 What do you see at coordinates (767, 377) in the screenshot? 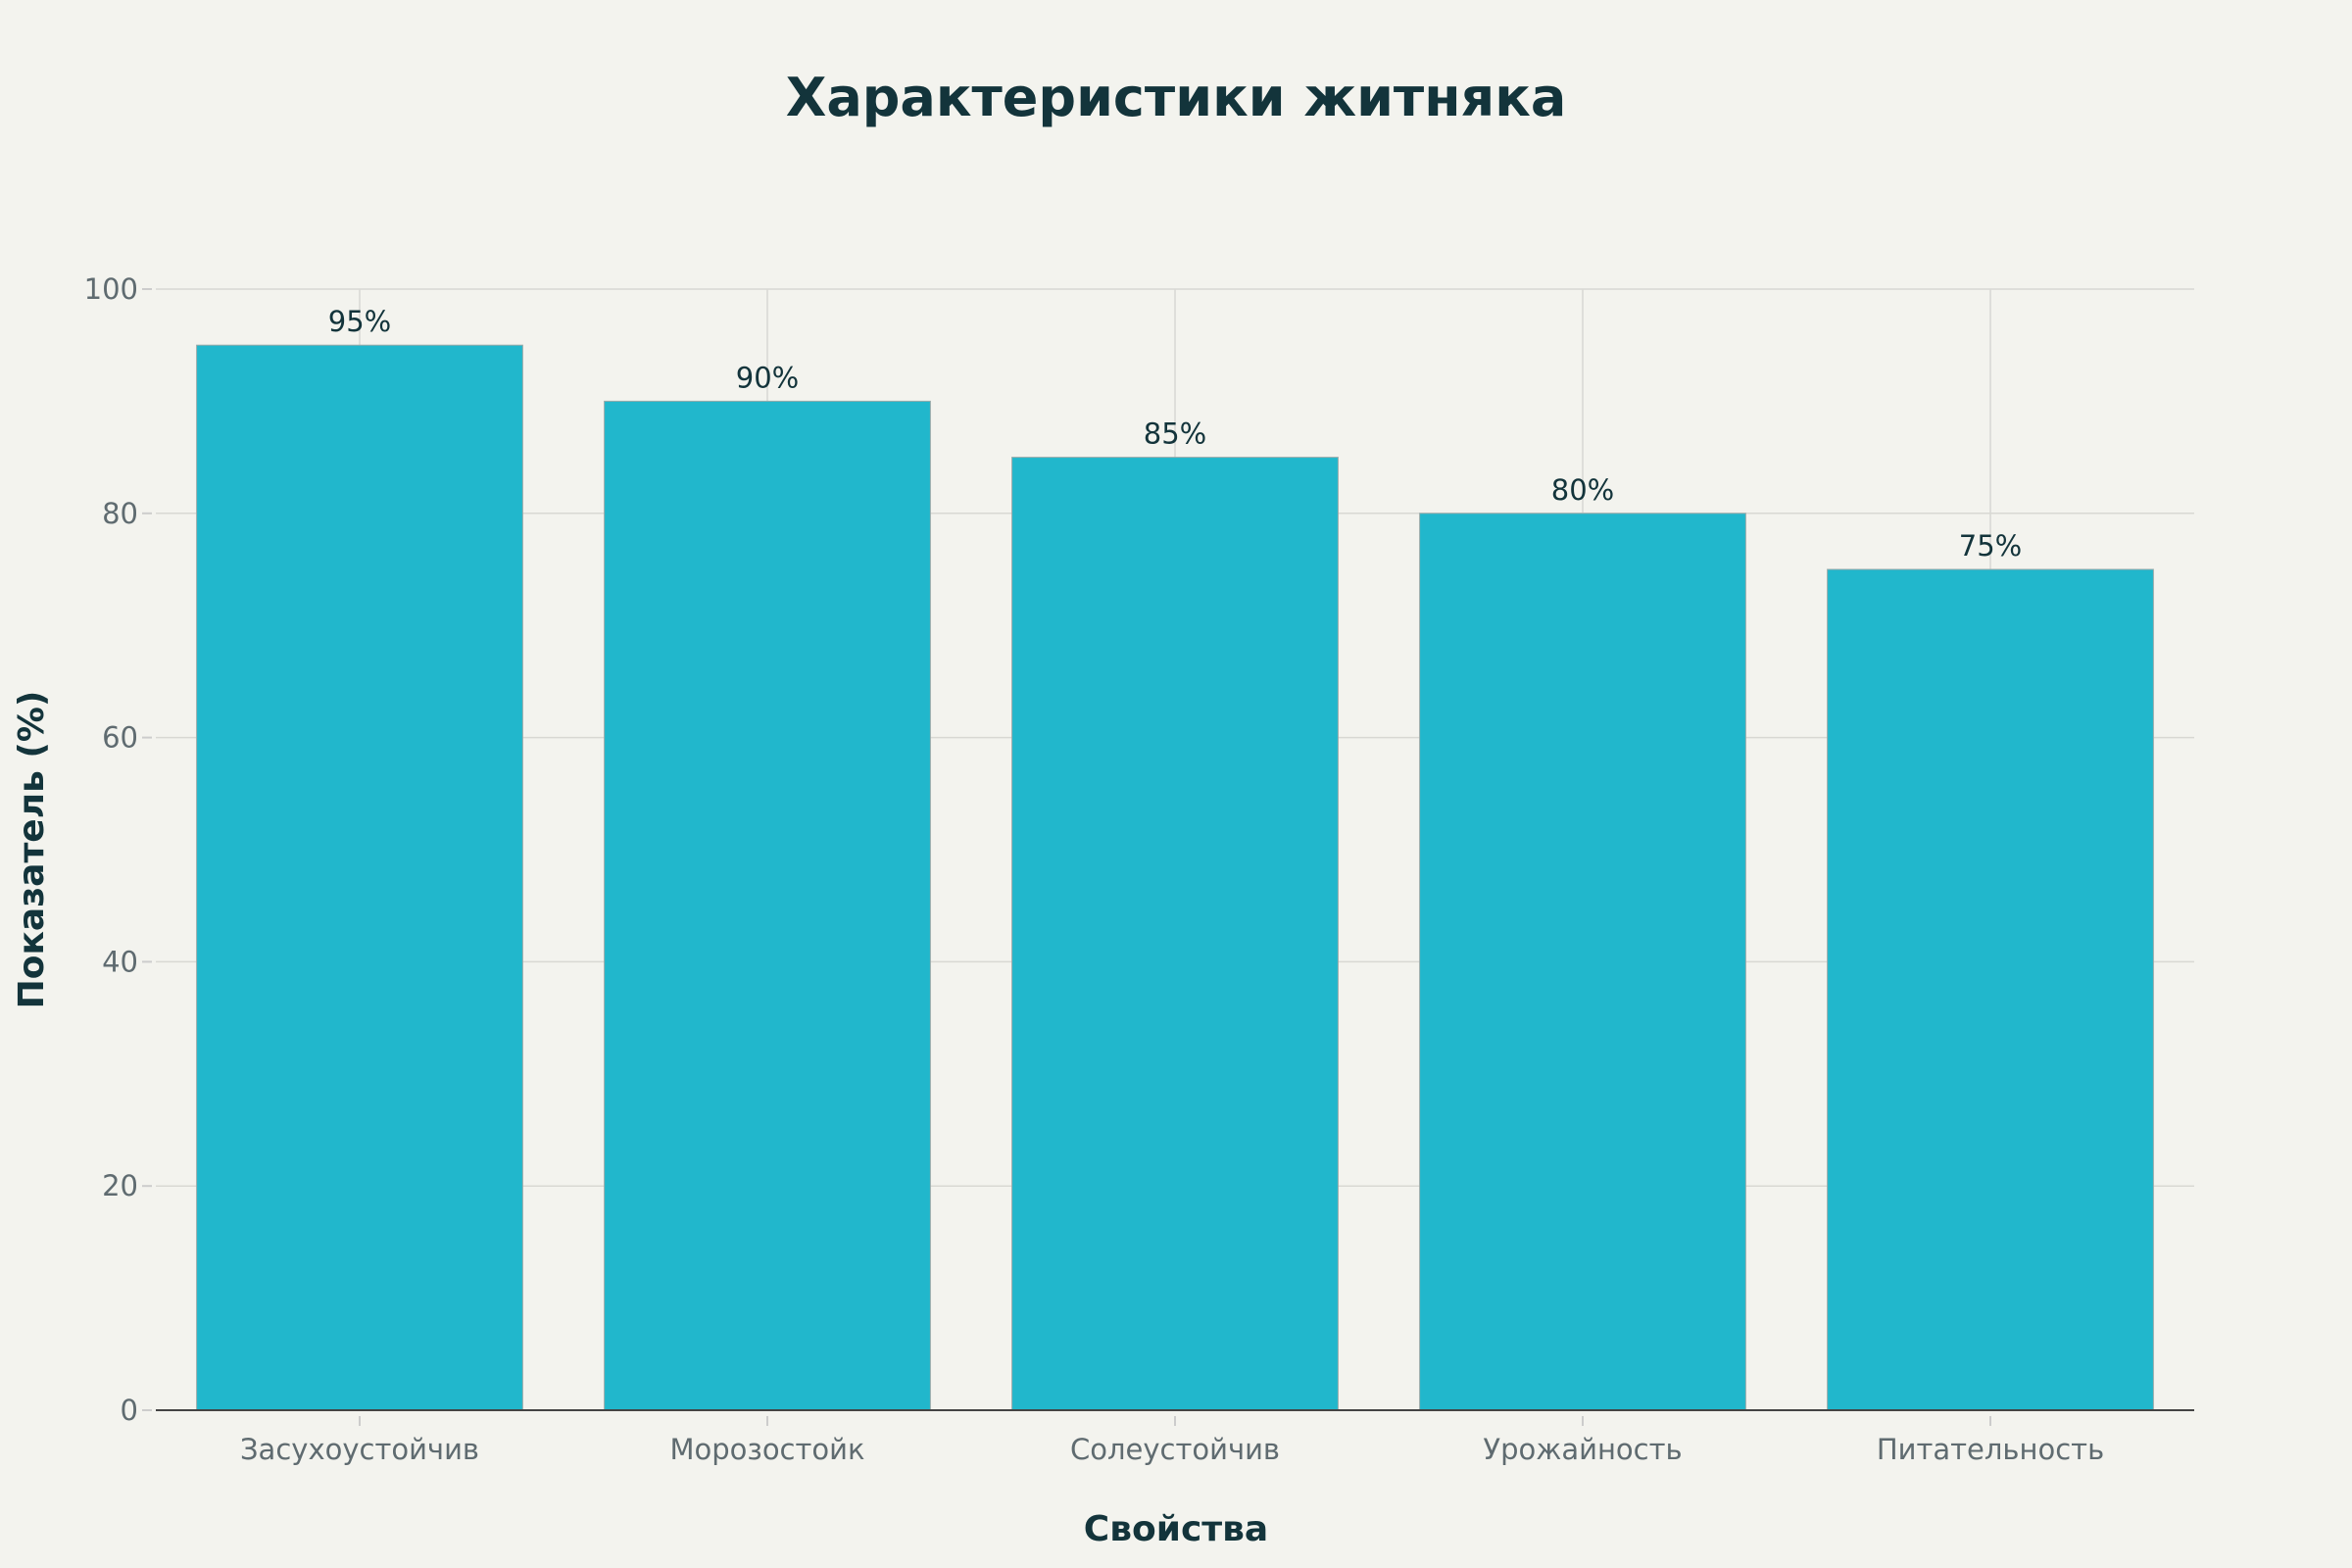
I see `data-label: 90%` at bounding box center [767, 377].